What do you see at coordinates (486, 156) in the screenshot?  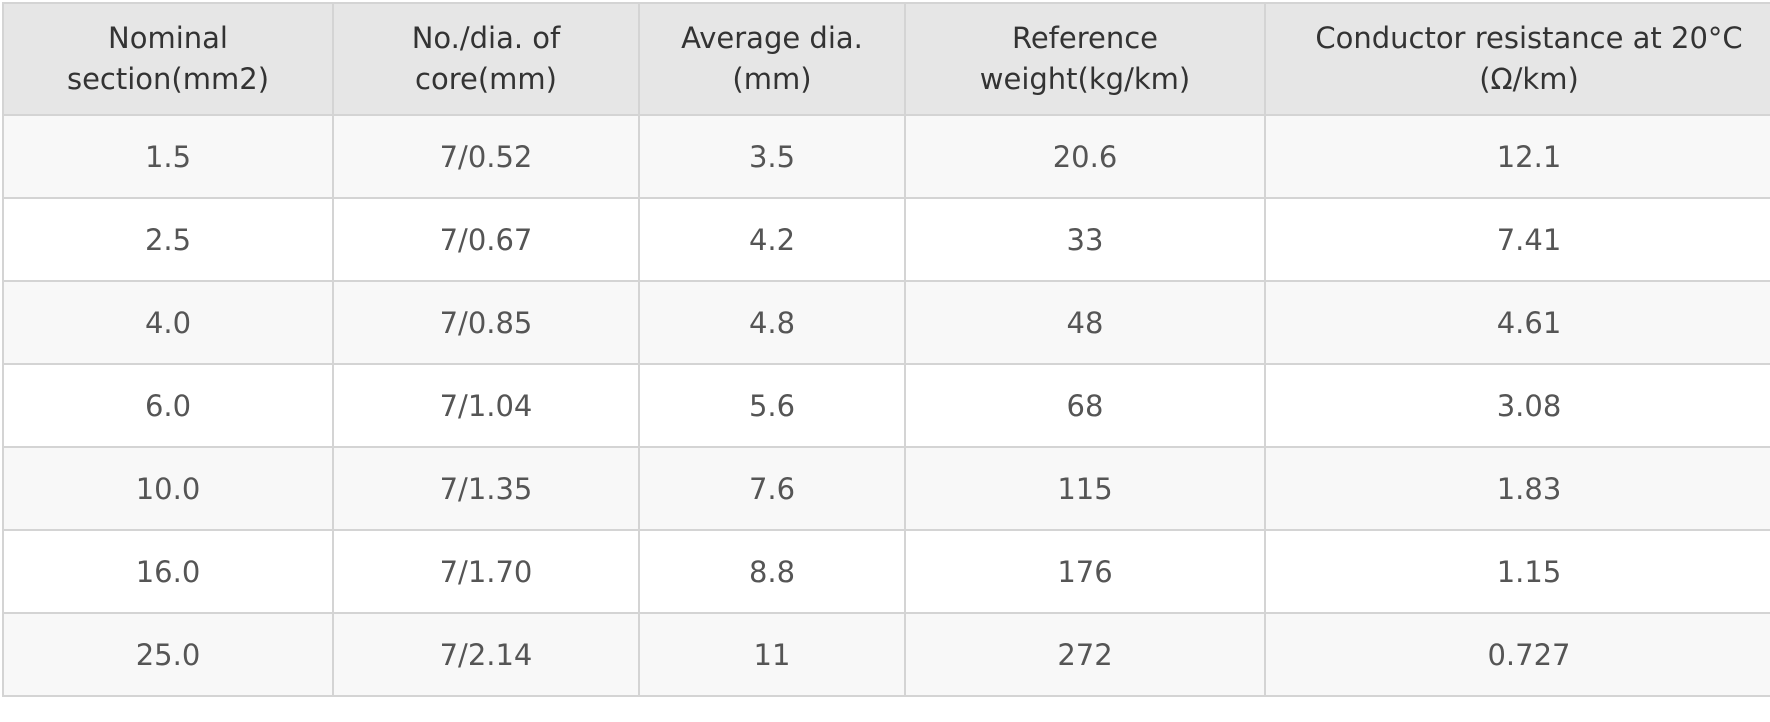 I see `cell-core-diameter: 7/0.52` at bounding box center [486, 156].